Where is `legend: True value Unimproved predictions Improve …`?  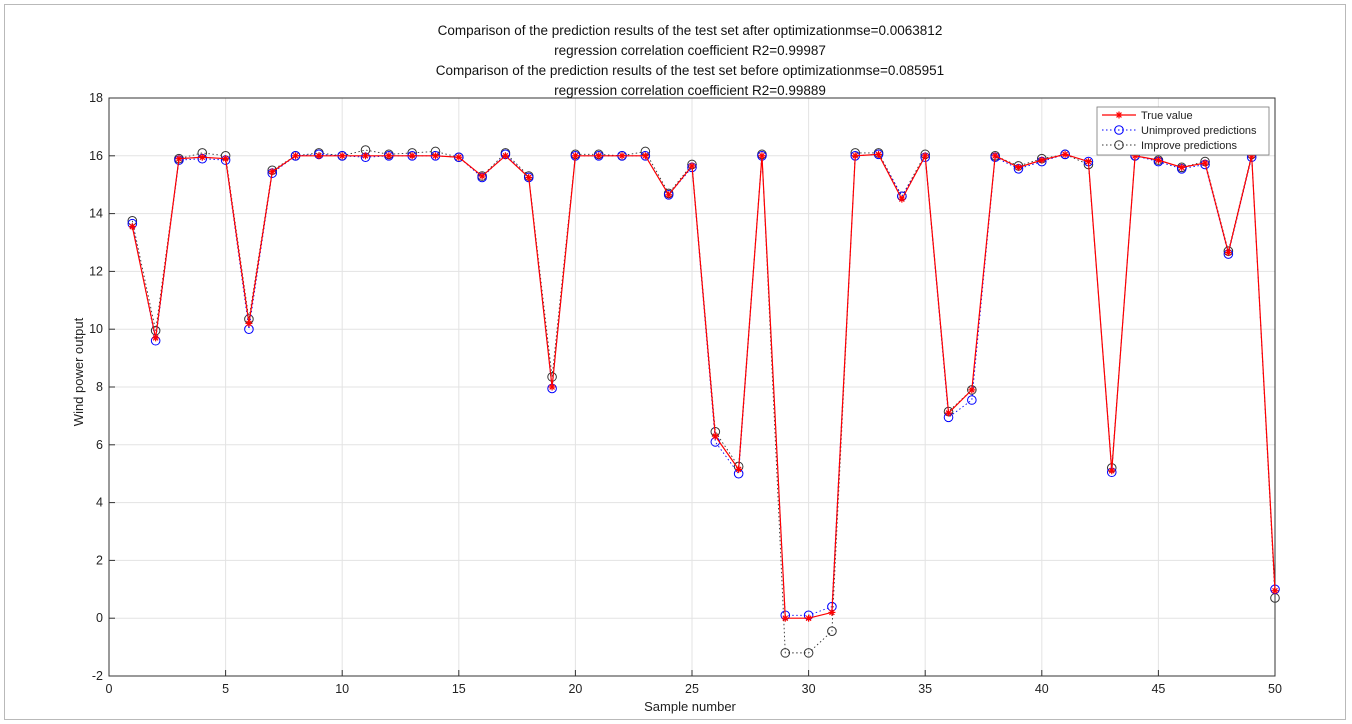
legend: True value Unimproved predictions Improve … is located at coordinates (1183, 131).